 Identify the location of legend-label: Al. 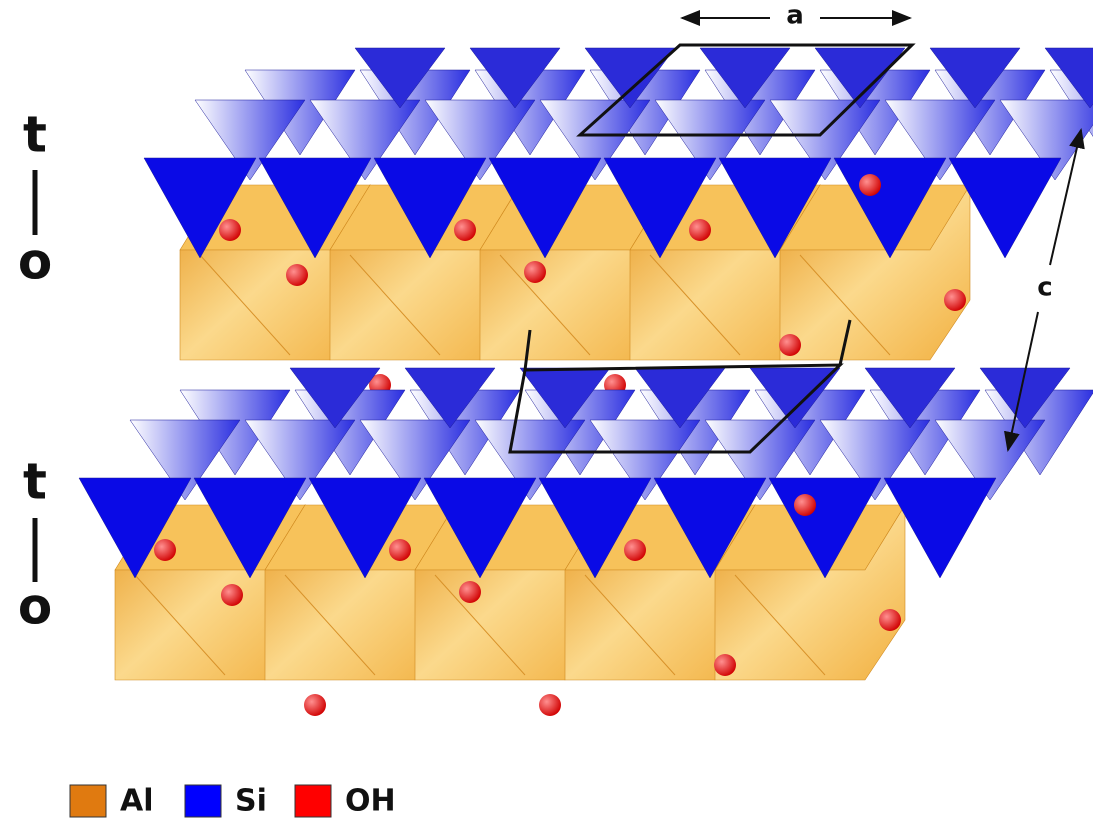
(137, 801).